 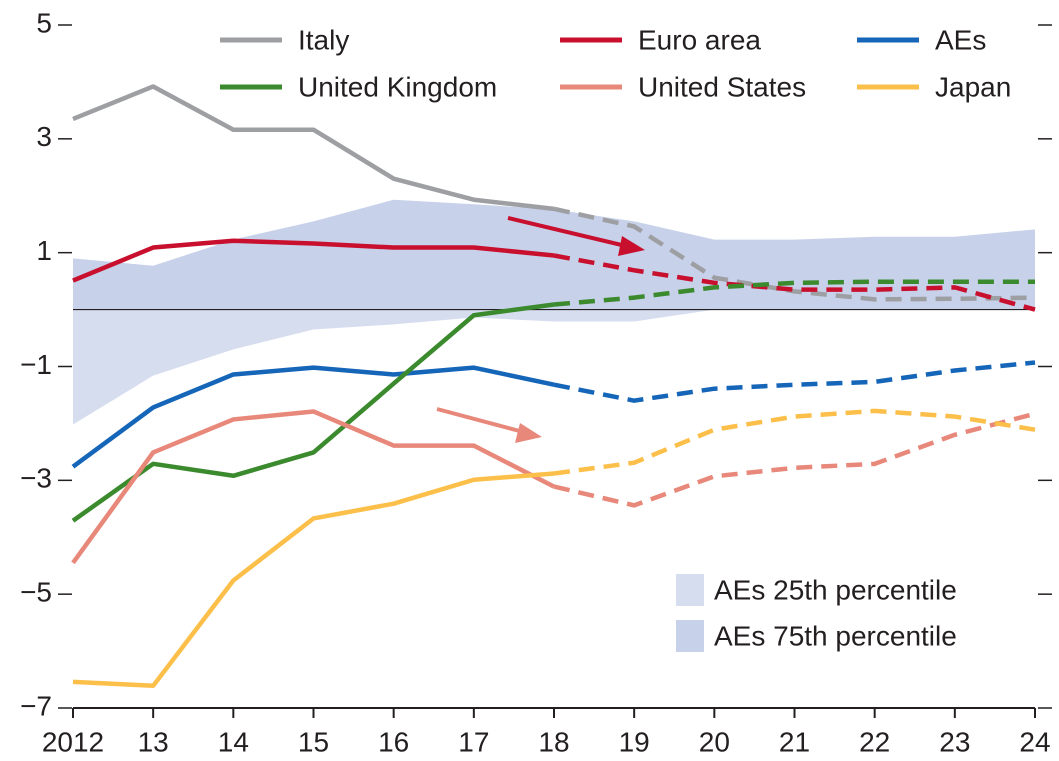 I want to click on x-tick-label: 14, so click(x=233, y=741).